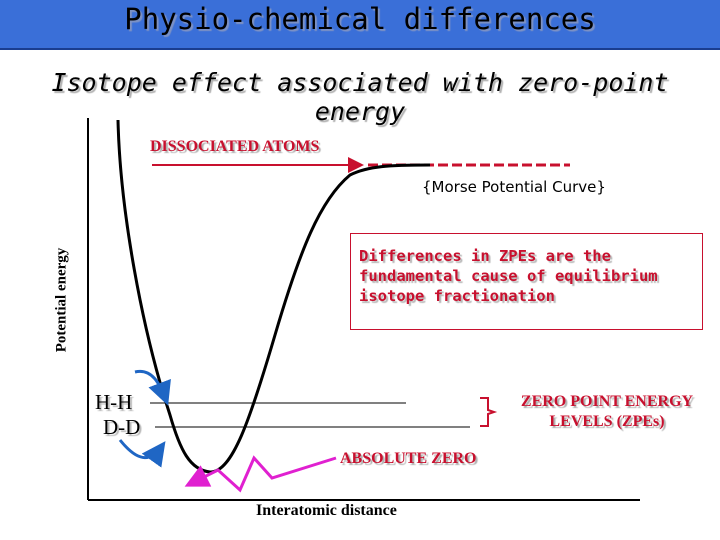 This screenshot has height=540, width=720. Describe the element at coordinates (514, 187) in the screenshot. I see `morse-curve-label: {Morse Potential Curve}` at that location.